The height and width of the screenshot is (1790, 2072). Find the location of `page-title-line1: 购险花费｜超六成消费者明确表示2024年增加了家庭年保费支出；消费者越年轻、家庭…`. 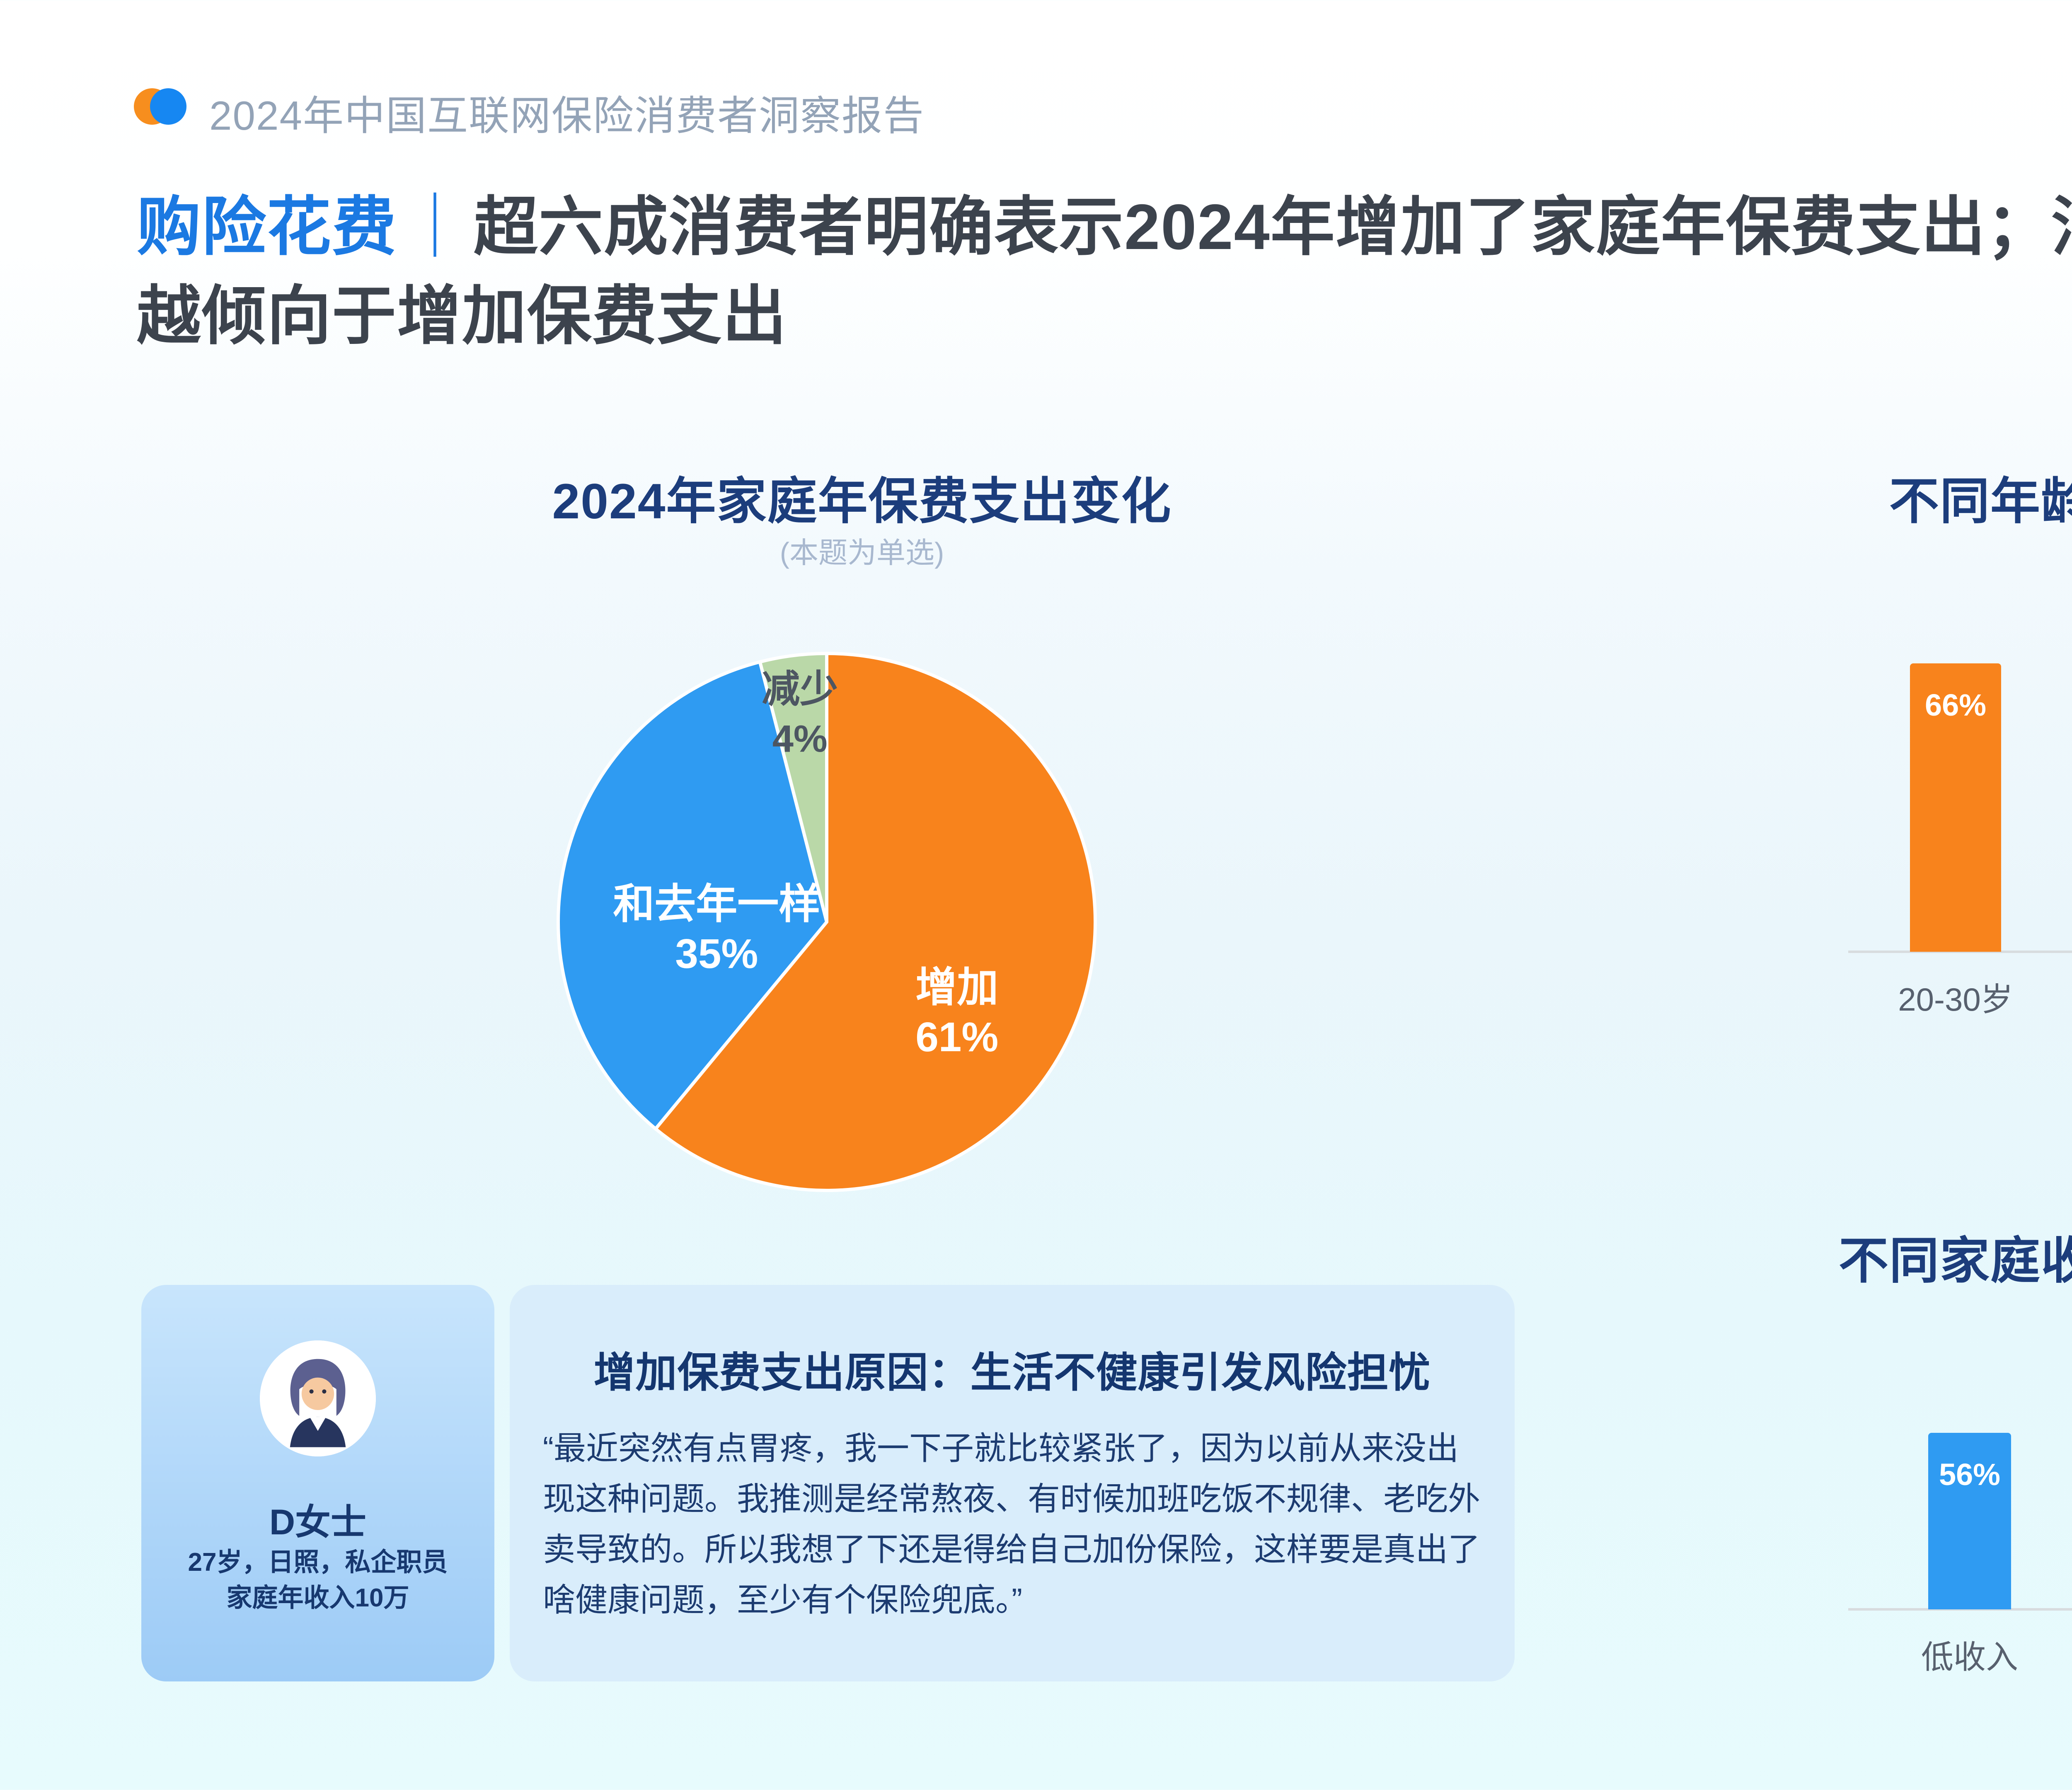

page-title-line1: 购险花费｜超六成消费者明确表示2024年增加了家庭年保费支出；消费者越年轻、家庭… is located at coordinates (1104, 227).